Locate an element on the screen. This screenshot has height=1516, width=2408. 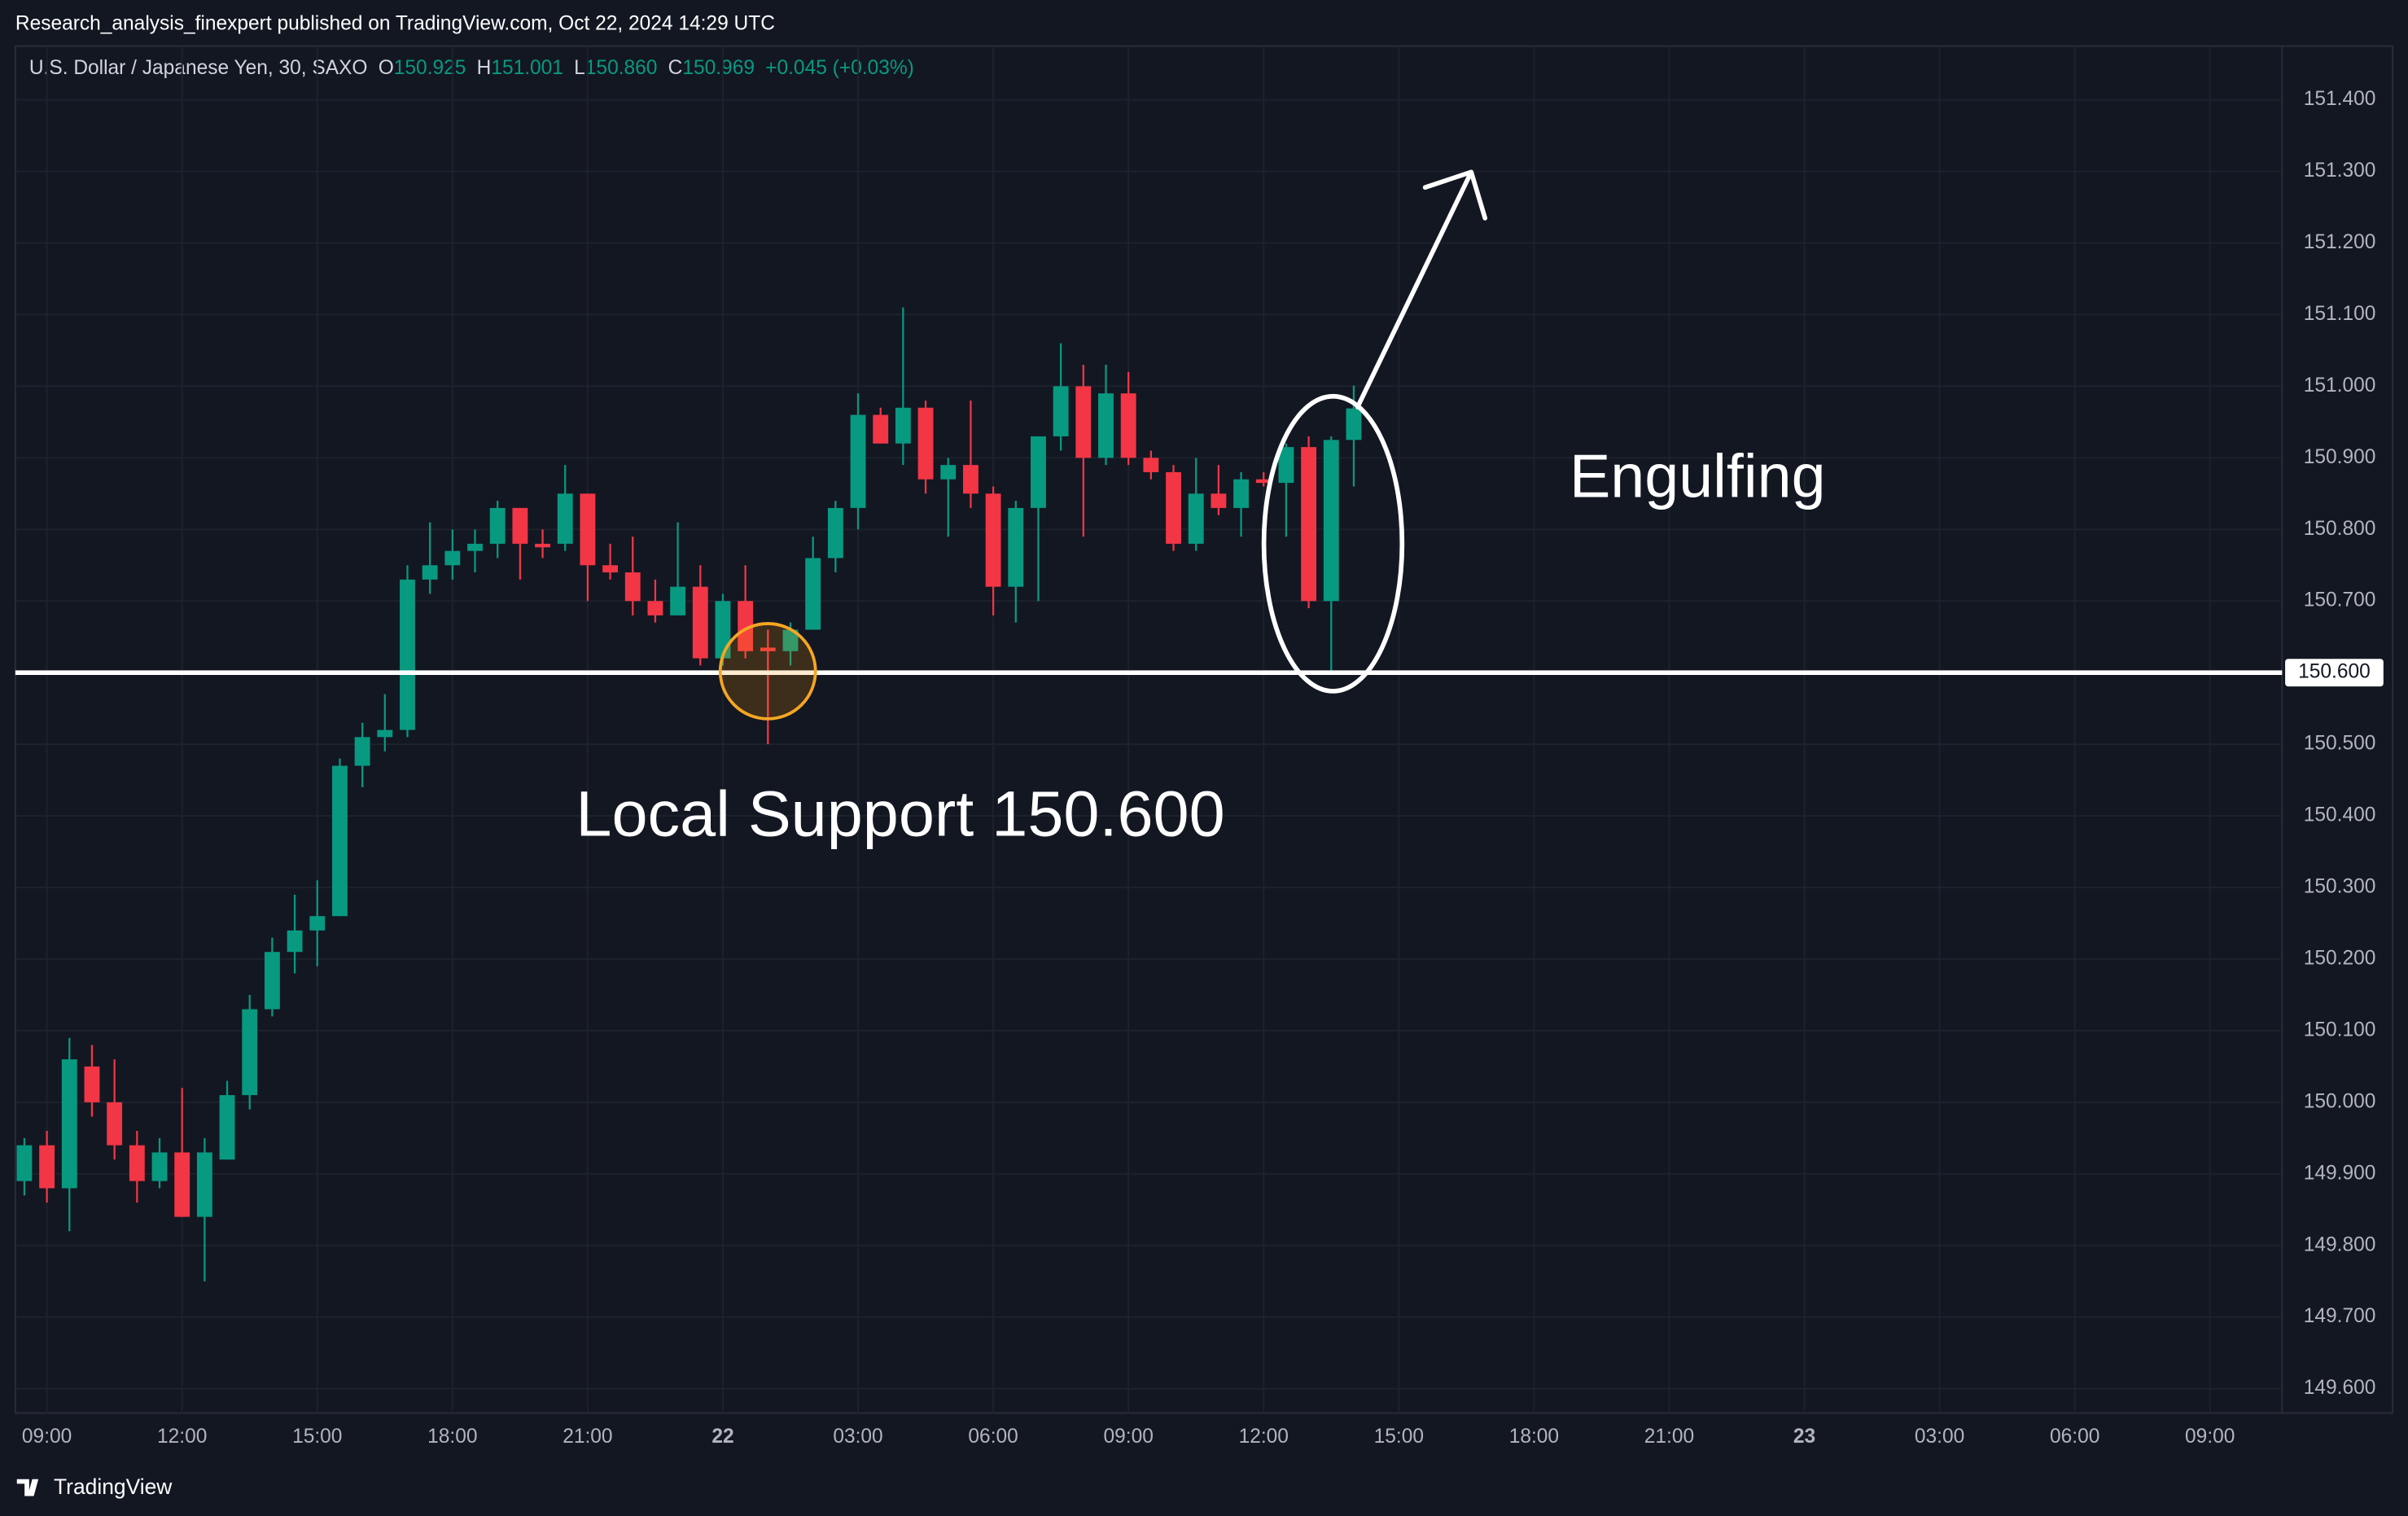
y-tick-label: 151.100 is located at coordinates (2340, 314).